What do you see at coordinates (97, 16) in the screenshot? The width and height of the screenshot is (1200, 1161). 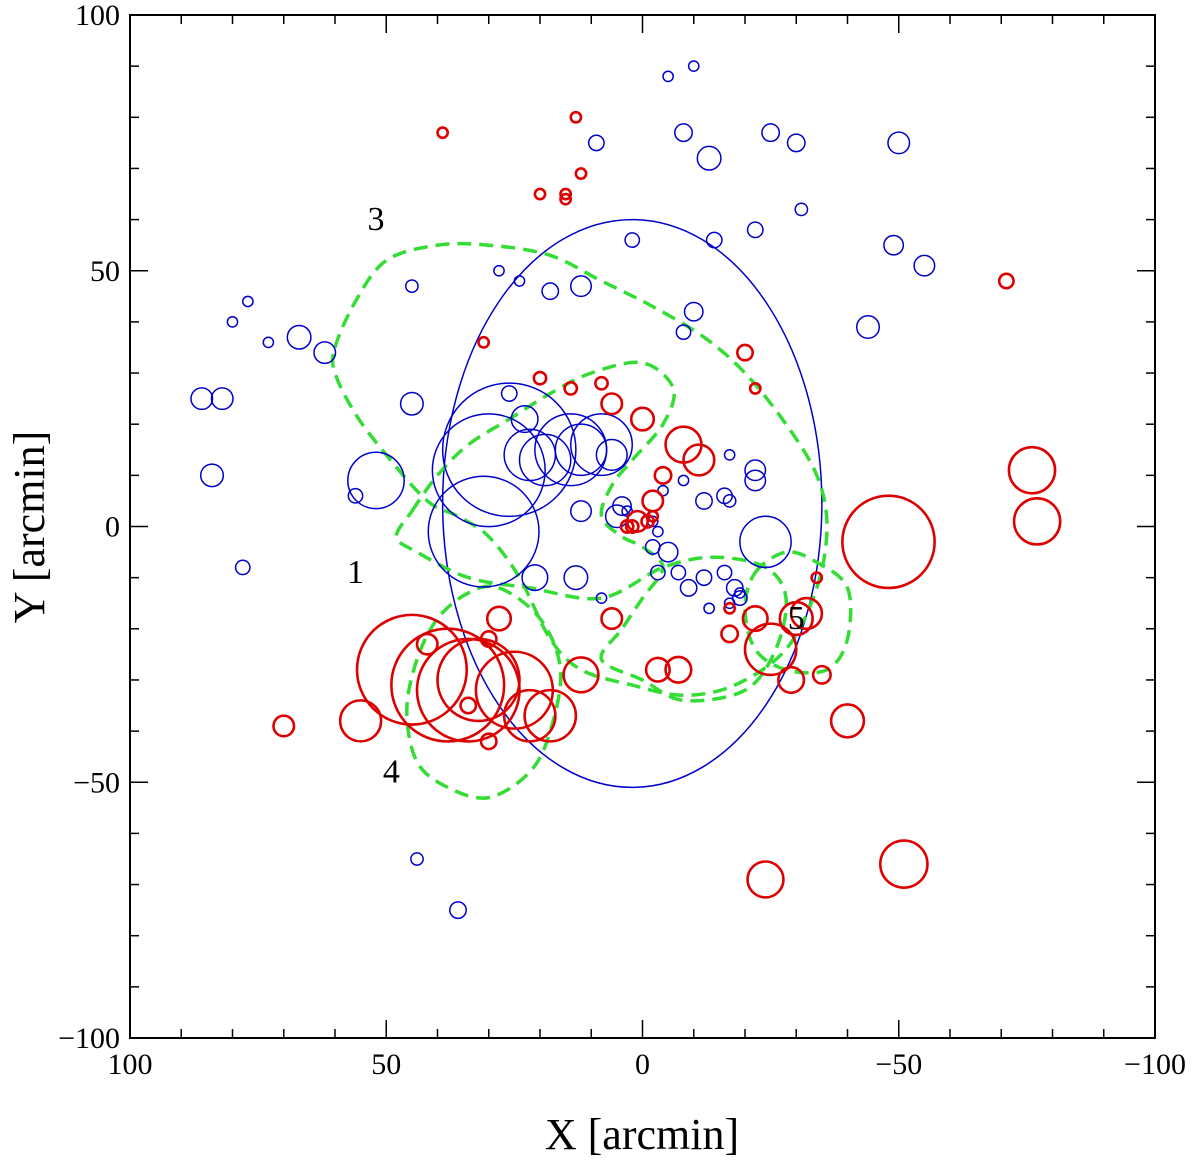 I see `y-tick-label: 100` at bounding box center [97, 16].